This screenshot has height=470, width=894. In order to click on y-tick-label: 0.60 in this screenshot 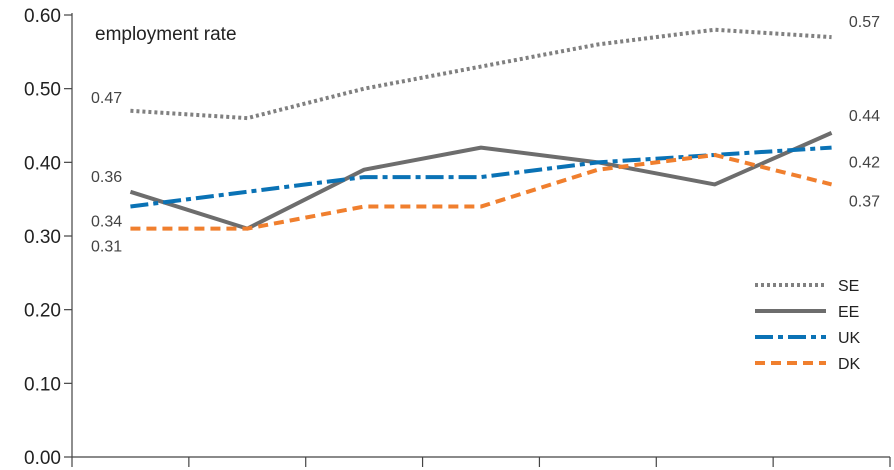, I will do `click(42, 16)`.